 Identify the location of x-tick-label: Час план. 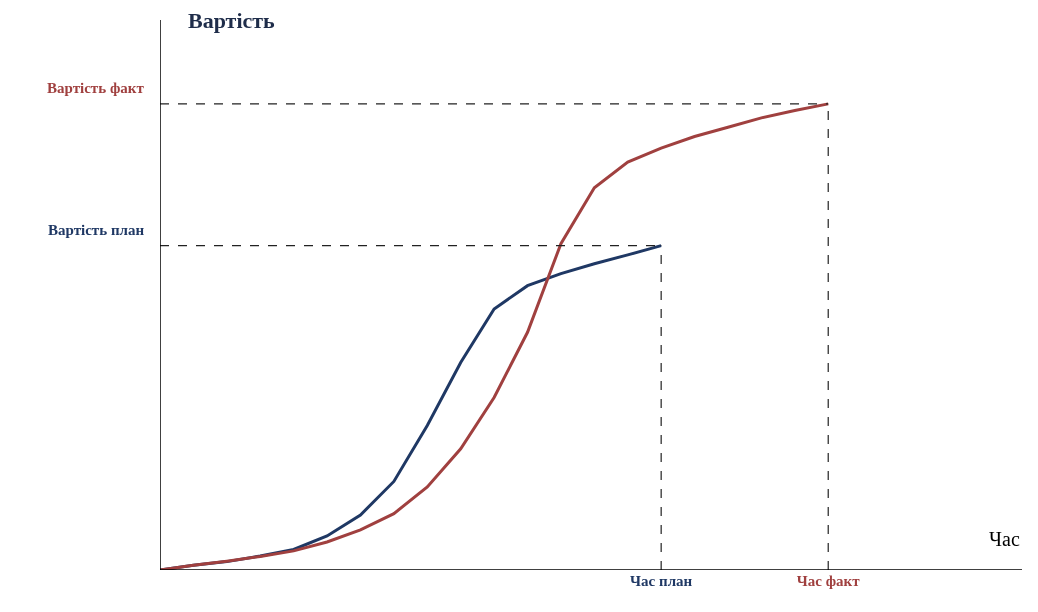
(661, 581).